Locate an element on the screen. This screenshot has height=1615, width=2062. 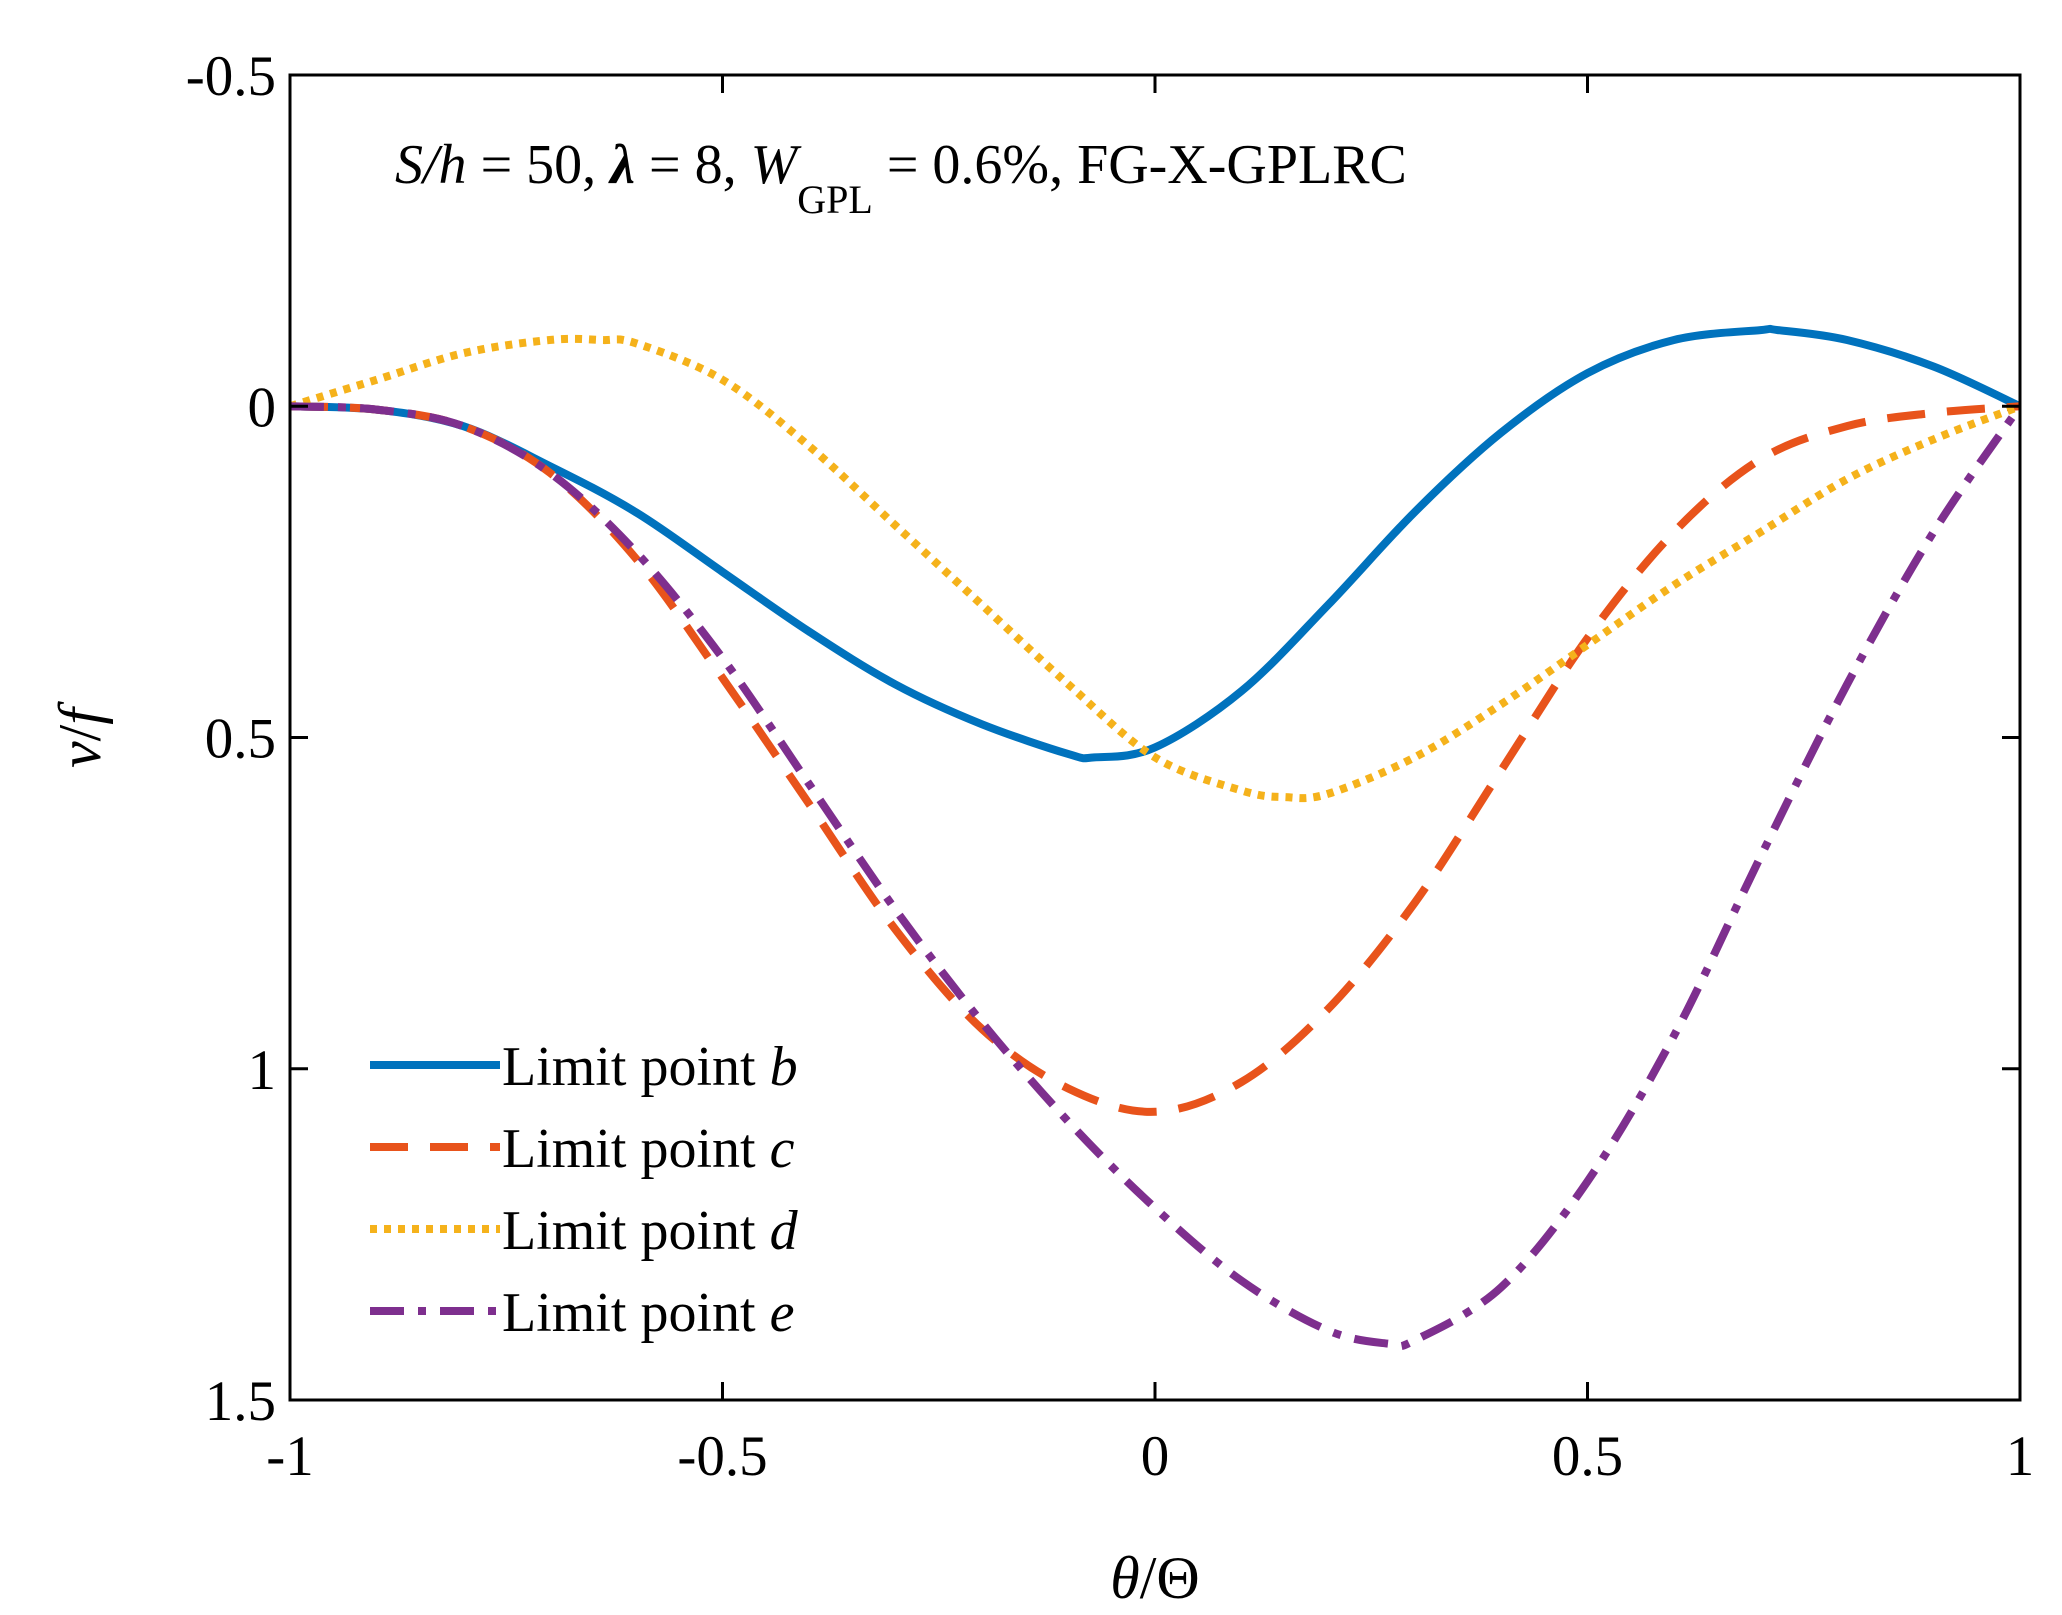
y-axis-label-slash: / is located at coordinates (80, 732).